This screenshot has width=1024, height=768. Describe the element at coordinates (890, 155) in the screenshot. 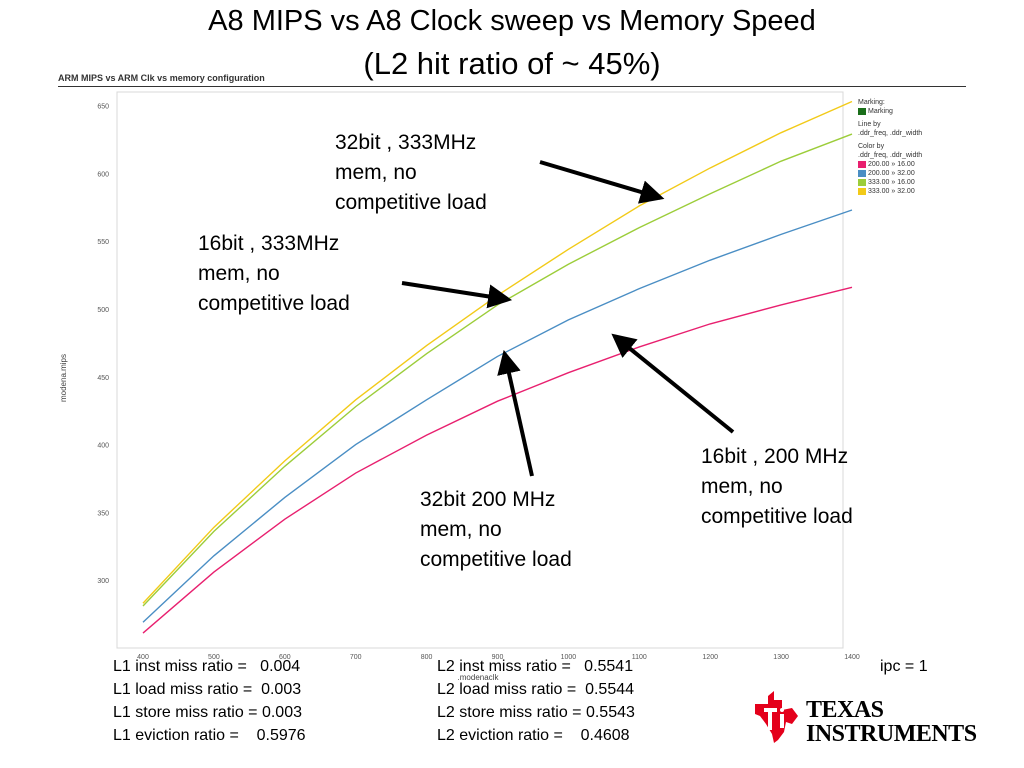

I see `legend-colorby-value: .ddr_freq, .ddr_width` at that location.